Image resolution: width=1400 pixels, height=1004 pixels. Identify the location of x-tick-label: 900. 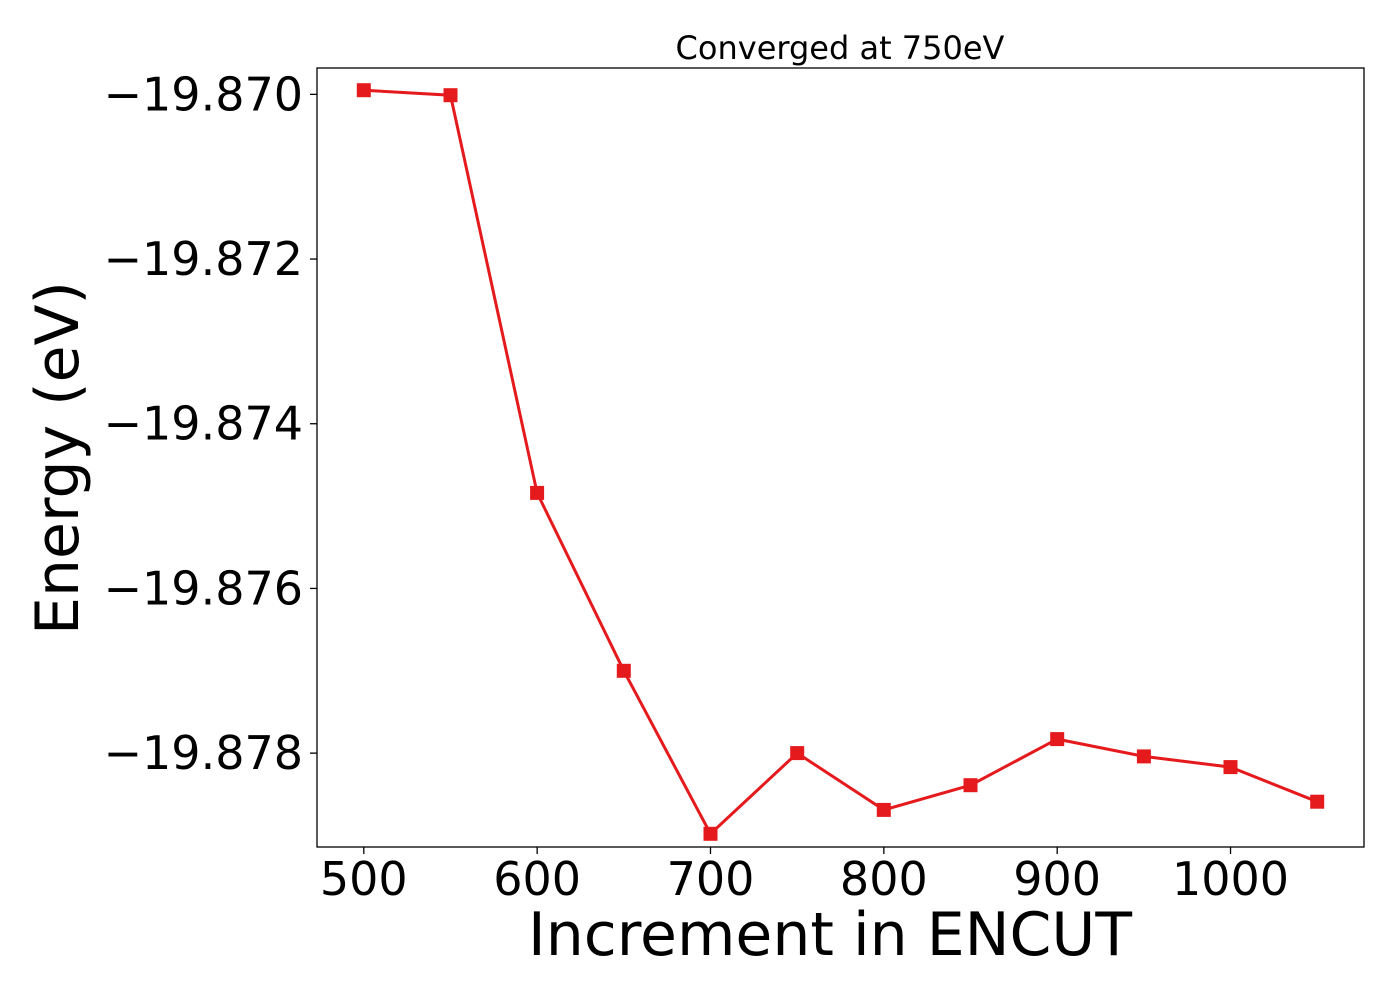
(1057, 879).